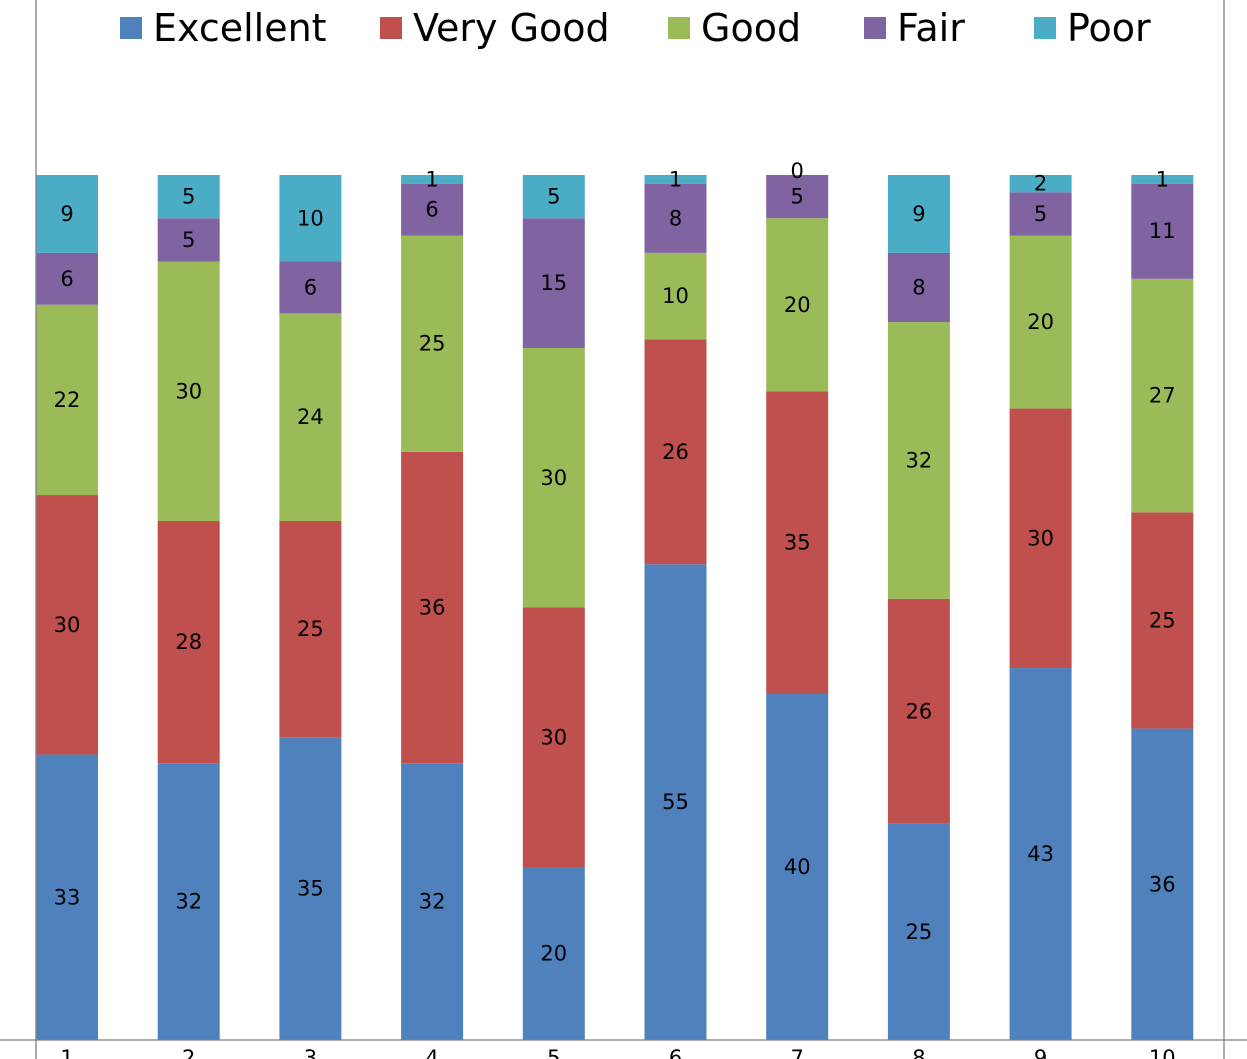  Describe the element at coordinates (1162, 620) in the screenshot. I see `data-label-very-good-10: 25` at that location.